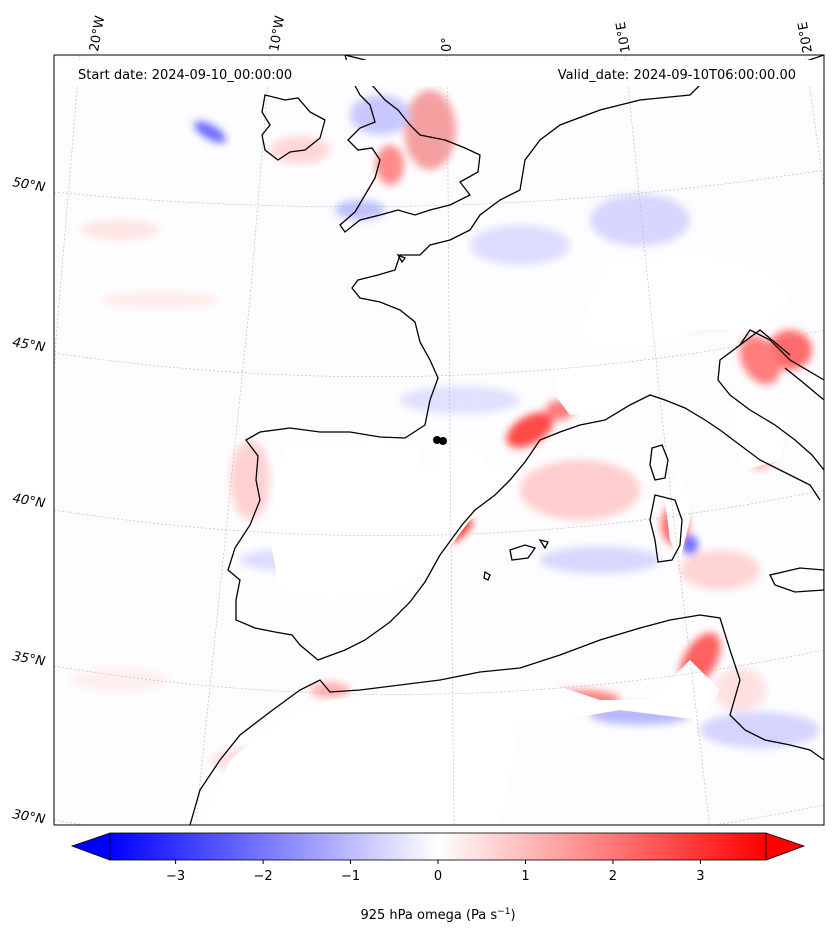 The width and height of the screenshot is (832, 936). I want to click on colorbar-tick-label: −2, so click(262, 876).